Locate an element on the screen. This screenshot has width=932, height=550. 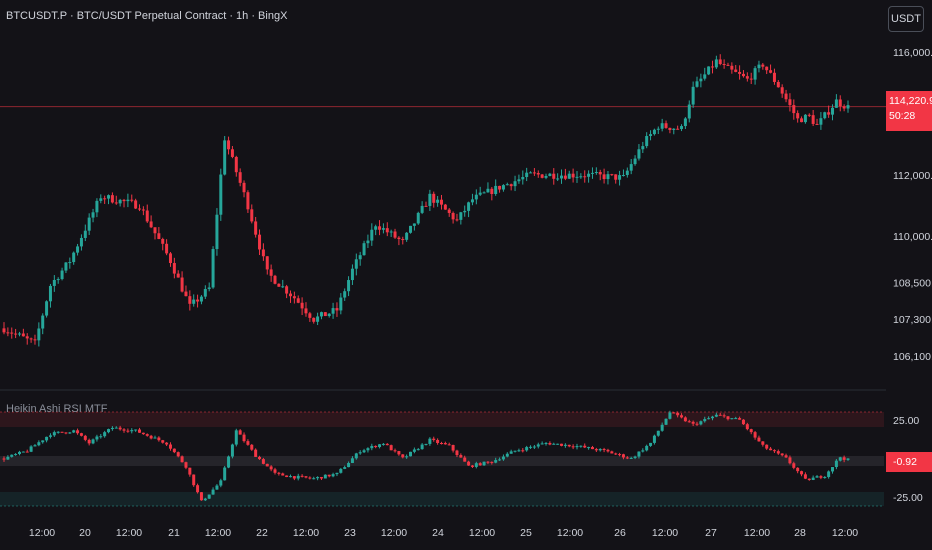
bar-countdown: 50:28 is located at coordinates (902, 116).